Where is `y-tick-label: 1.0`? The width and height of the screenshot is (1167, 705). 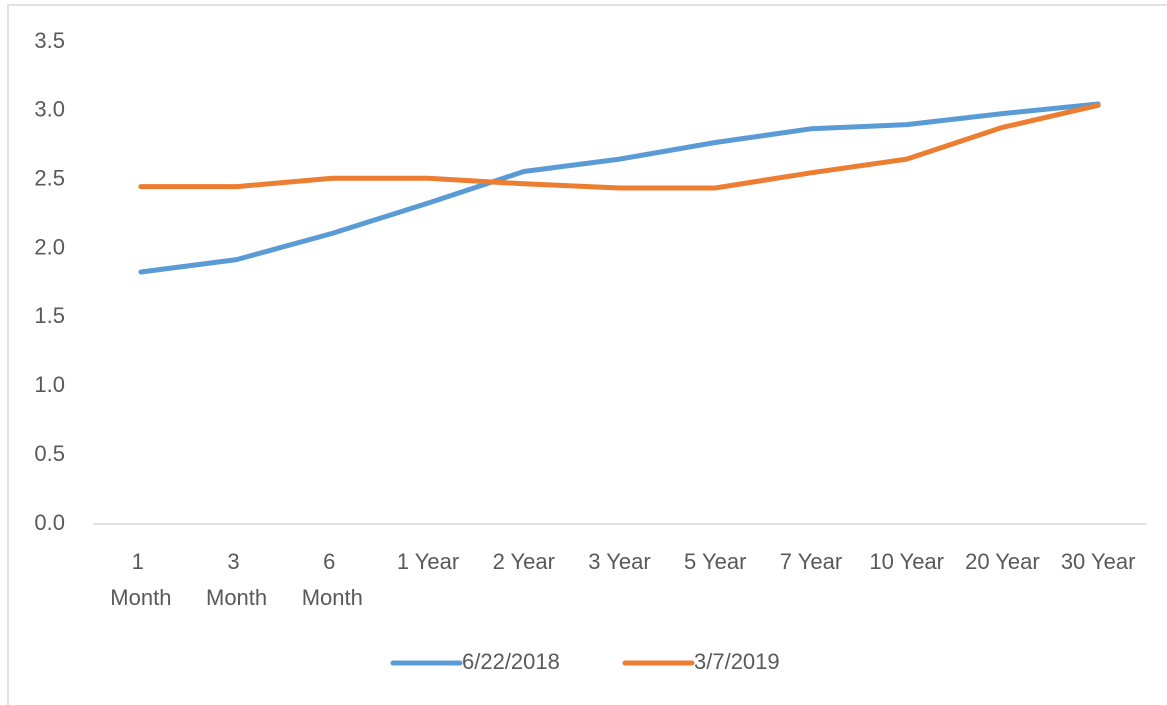
y-tick-label: 1.0 is located at coordinates (49, 384).